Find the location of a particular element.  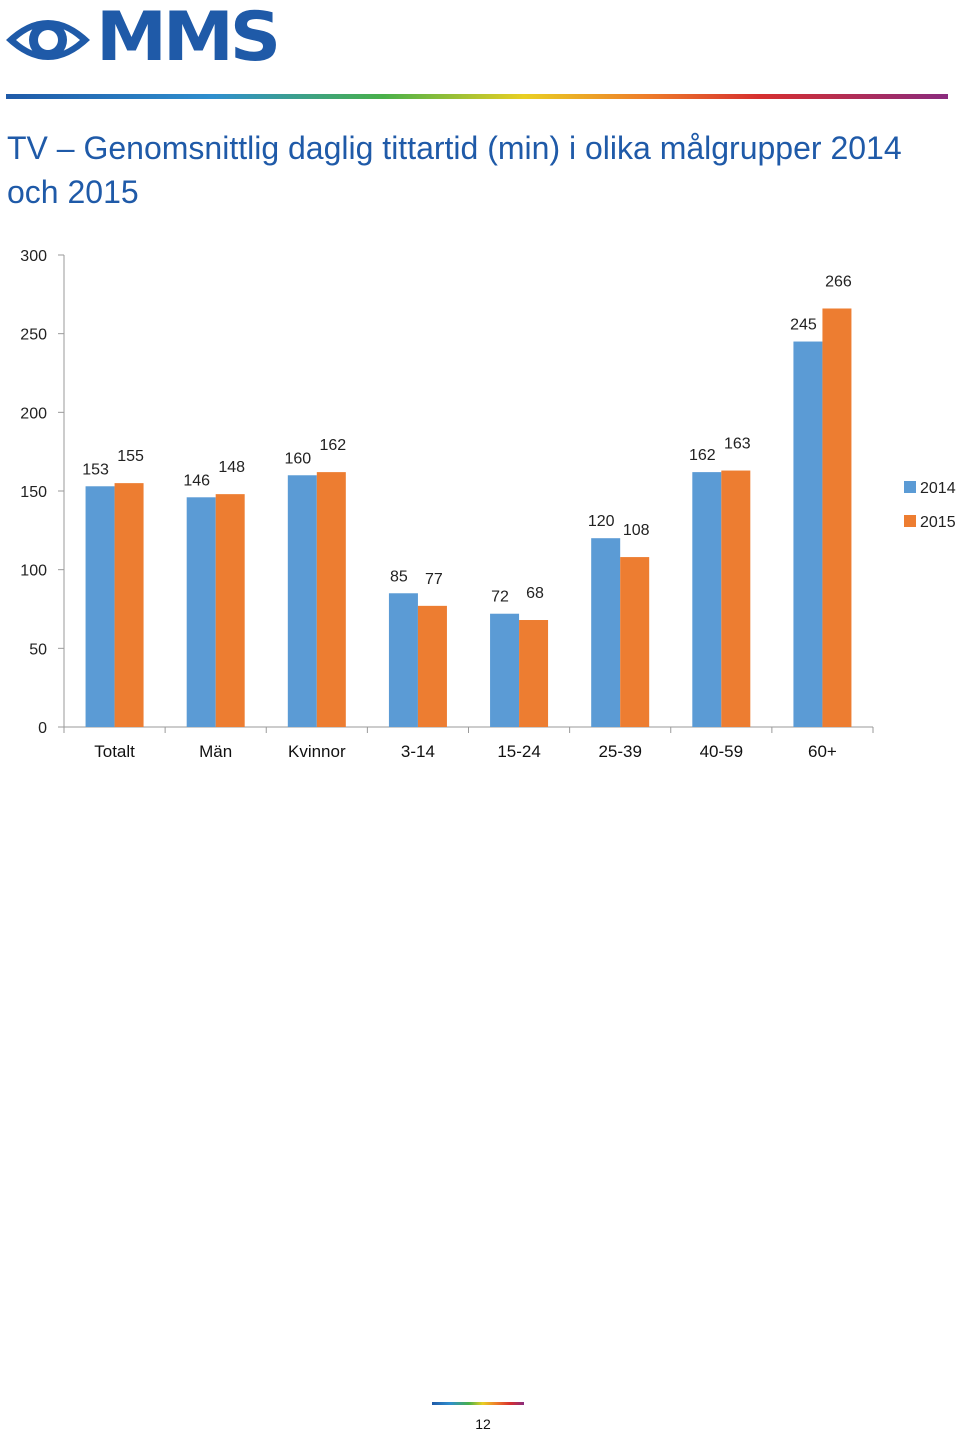

legend-label-2014: 2014 is located at coordinates (938, 488).